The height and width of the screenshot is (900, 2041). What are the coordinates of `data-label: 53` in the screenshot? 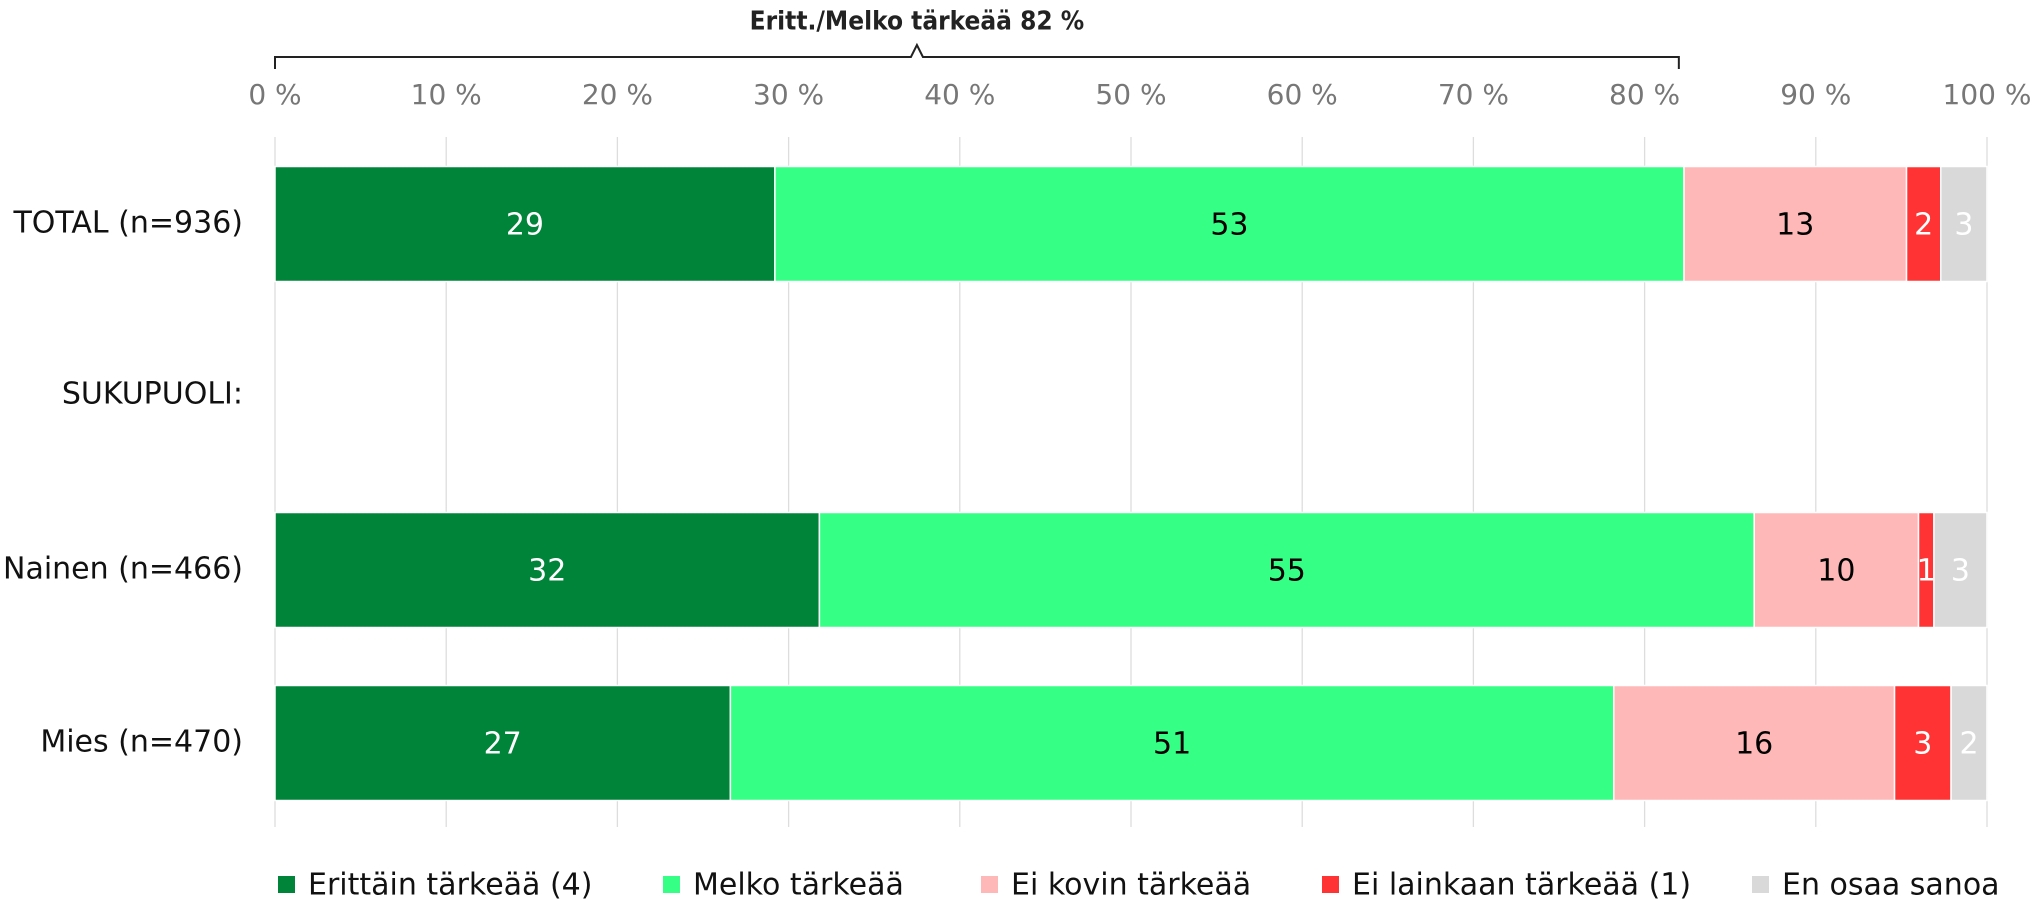 It's located at (1229, 225).